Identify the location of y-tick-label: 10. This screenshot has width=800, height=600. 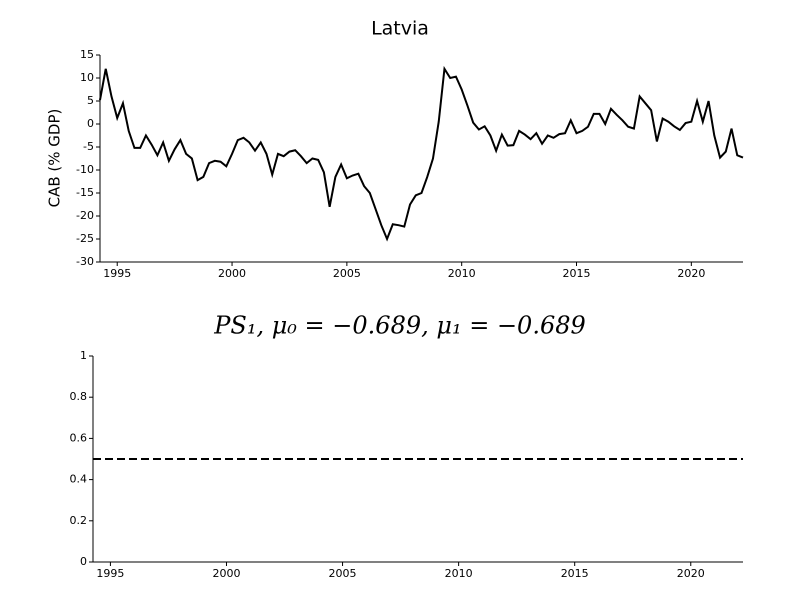
(87, 77).